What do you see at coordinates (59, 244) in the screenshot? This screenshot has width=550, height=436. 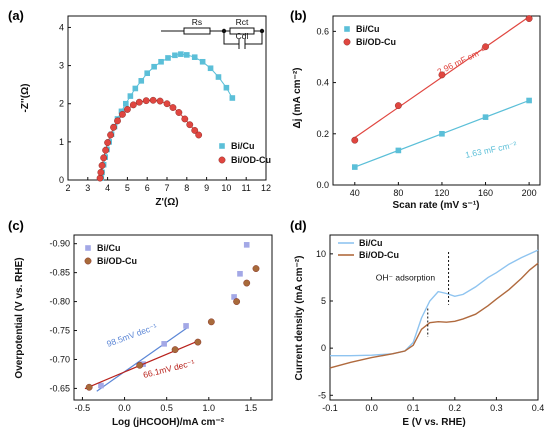 I see `y-tick-label: -0.90` at bounding box center [59, 244].